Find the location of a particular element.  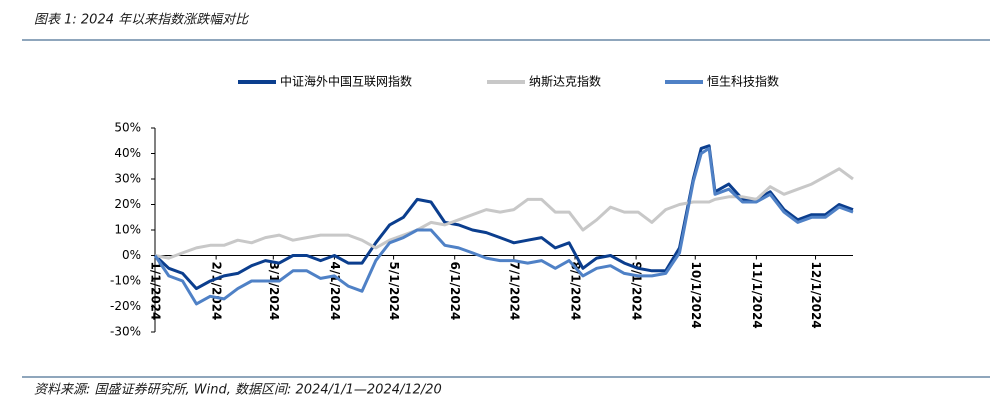

x-tick-label: 12/1/2024 is located at coordinates (816, 295).